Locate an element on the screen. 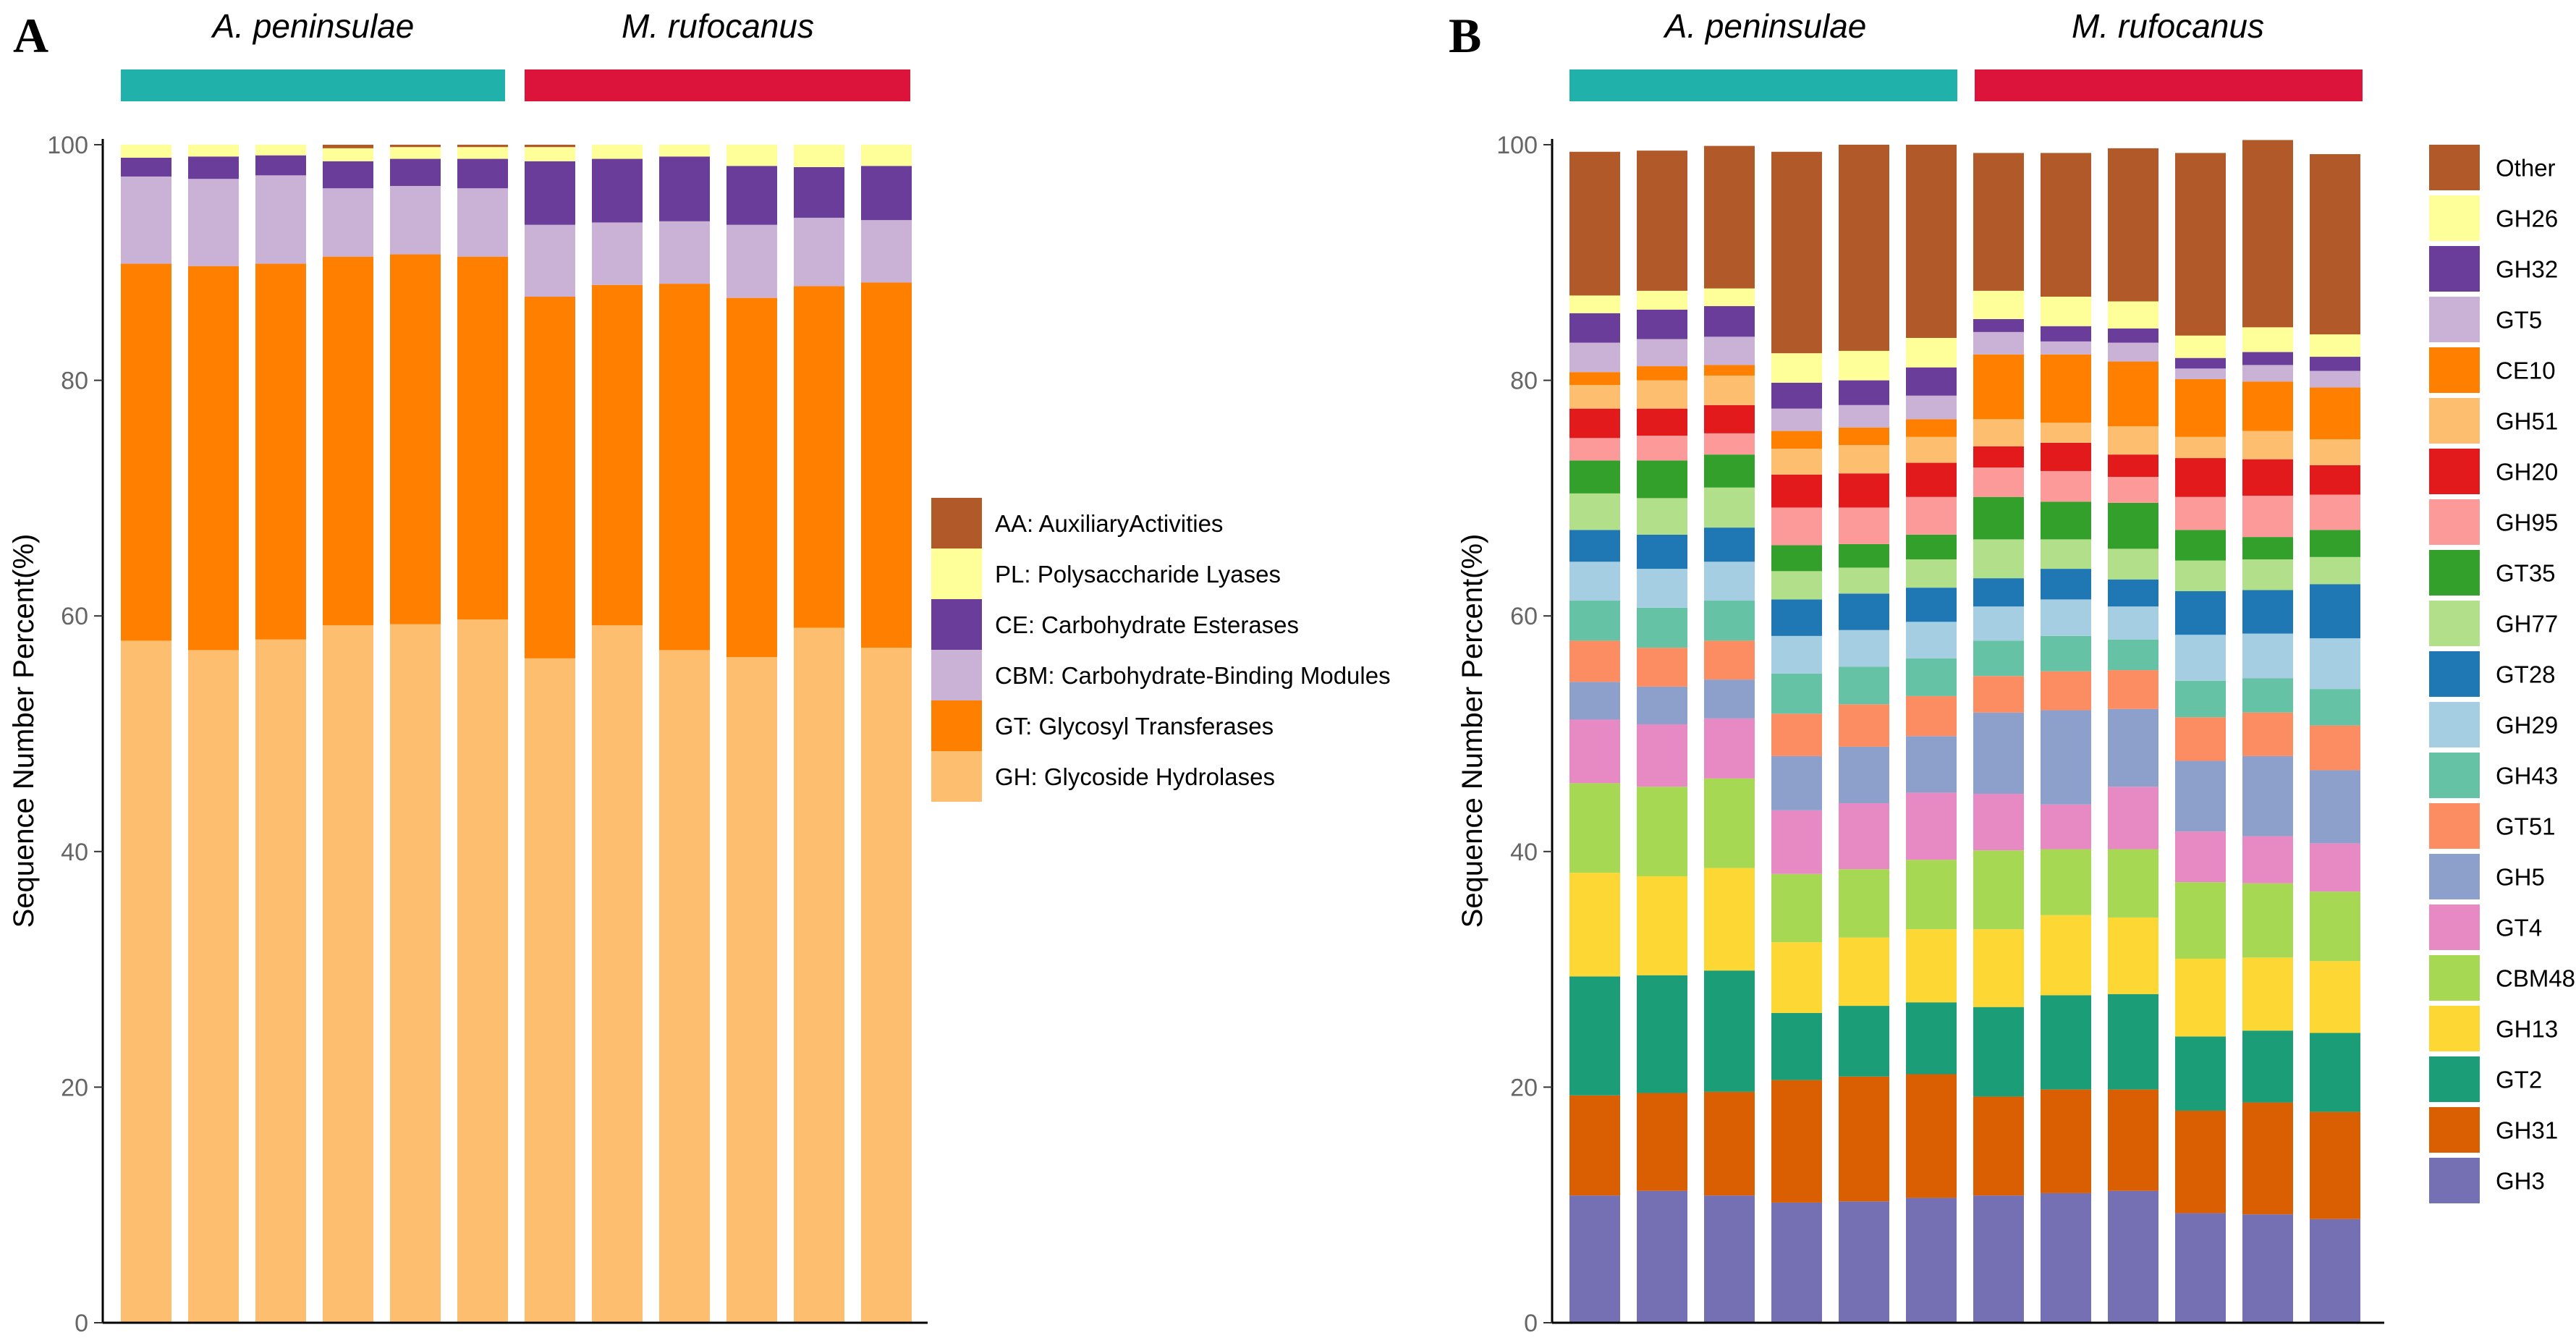 Image resolution: width=2576 pixels, height=1343 pixels. panel-a-y-tick-label-2: 40 is located at coordinates (74, 853).